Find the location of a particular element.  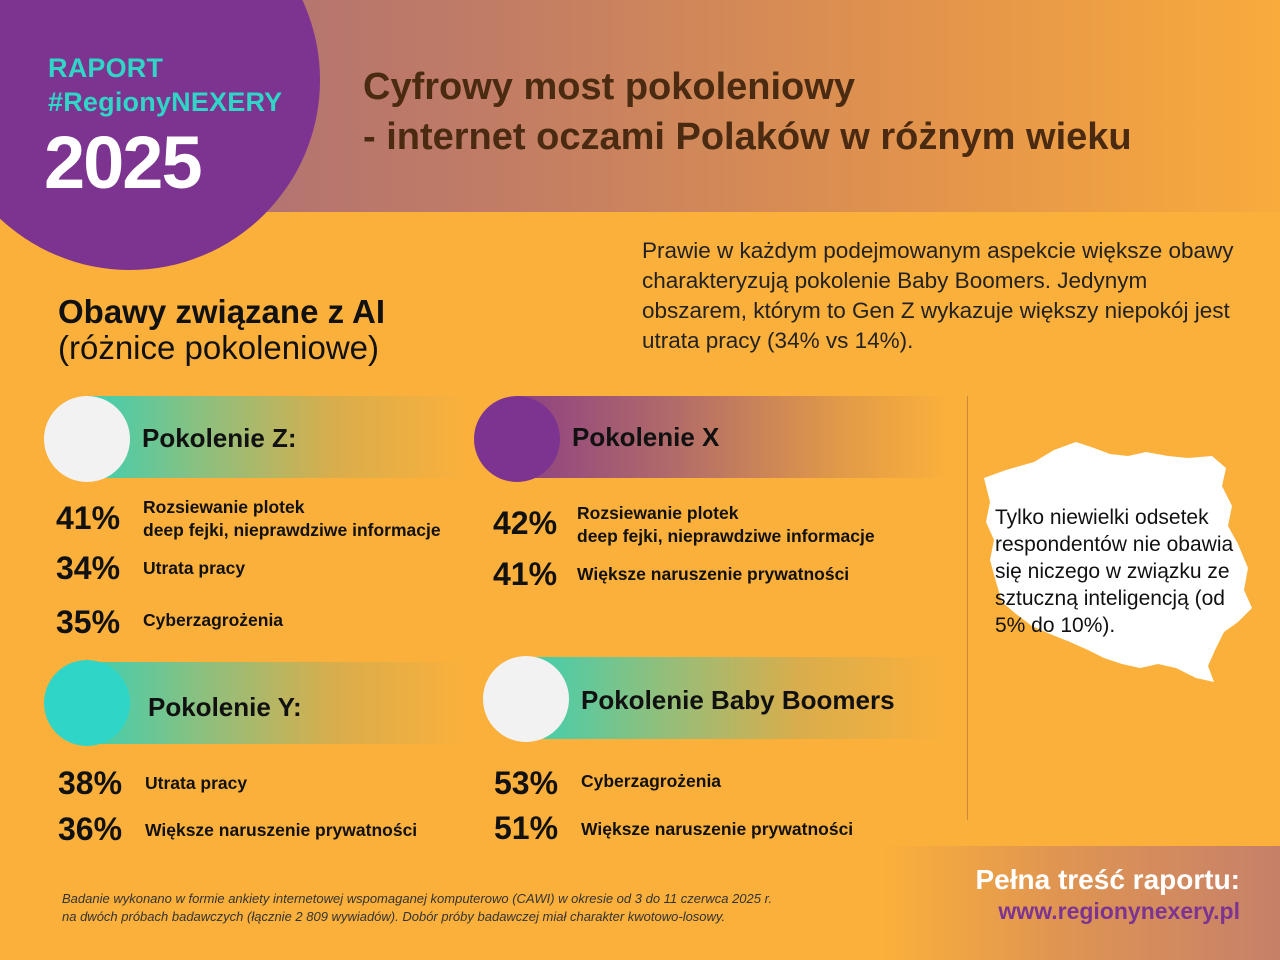

gen-y-pct-2: 36% is located at coordinates (90, 829).